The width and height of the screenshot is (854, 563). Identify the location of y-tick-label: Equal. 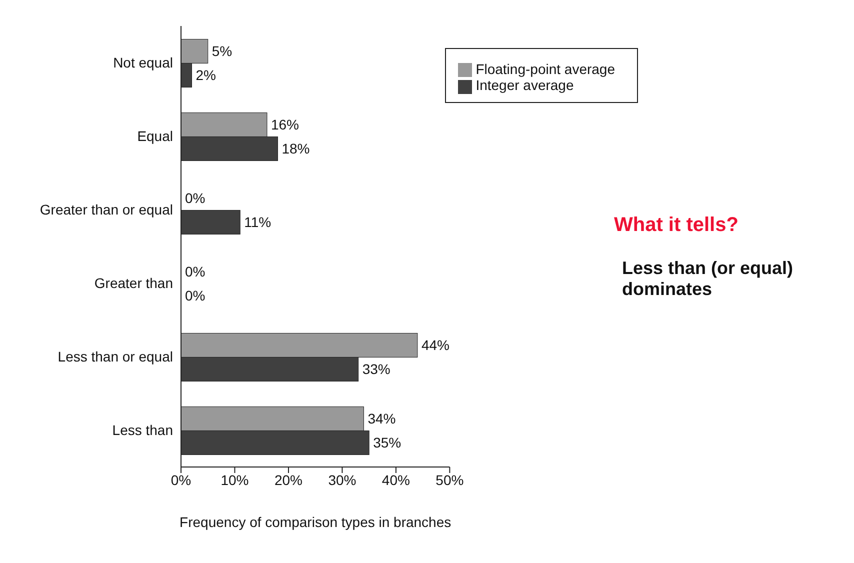
(155, 136).